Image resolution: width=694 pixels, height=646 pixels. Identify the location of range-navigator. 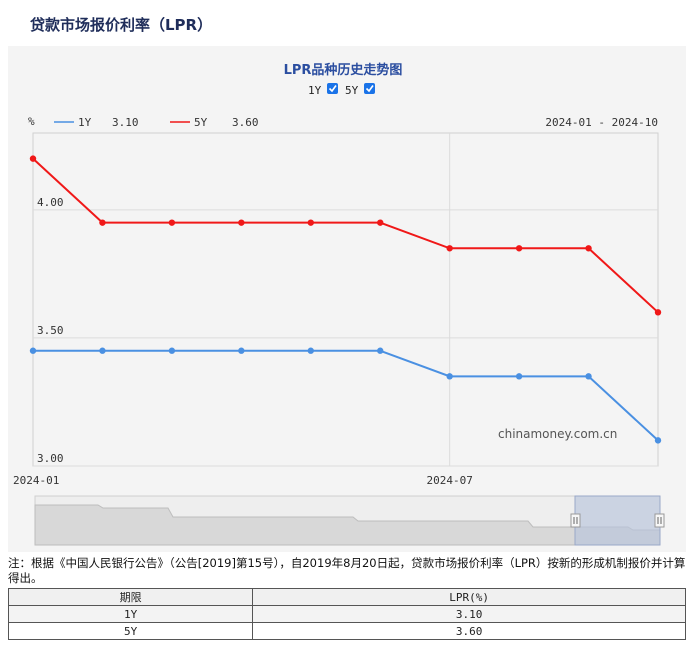
(349, 520).